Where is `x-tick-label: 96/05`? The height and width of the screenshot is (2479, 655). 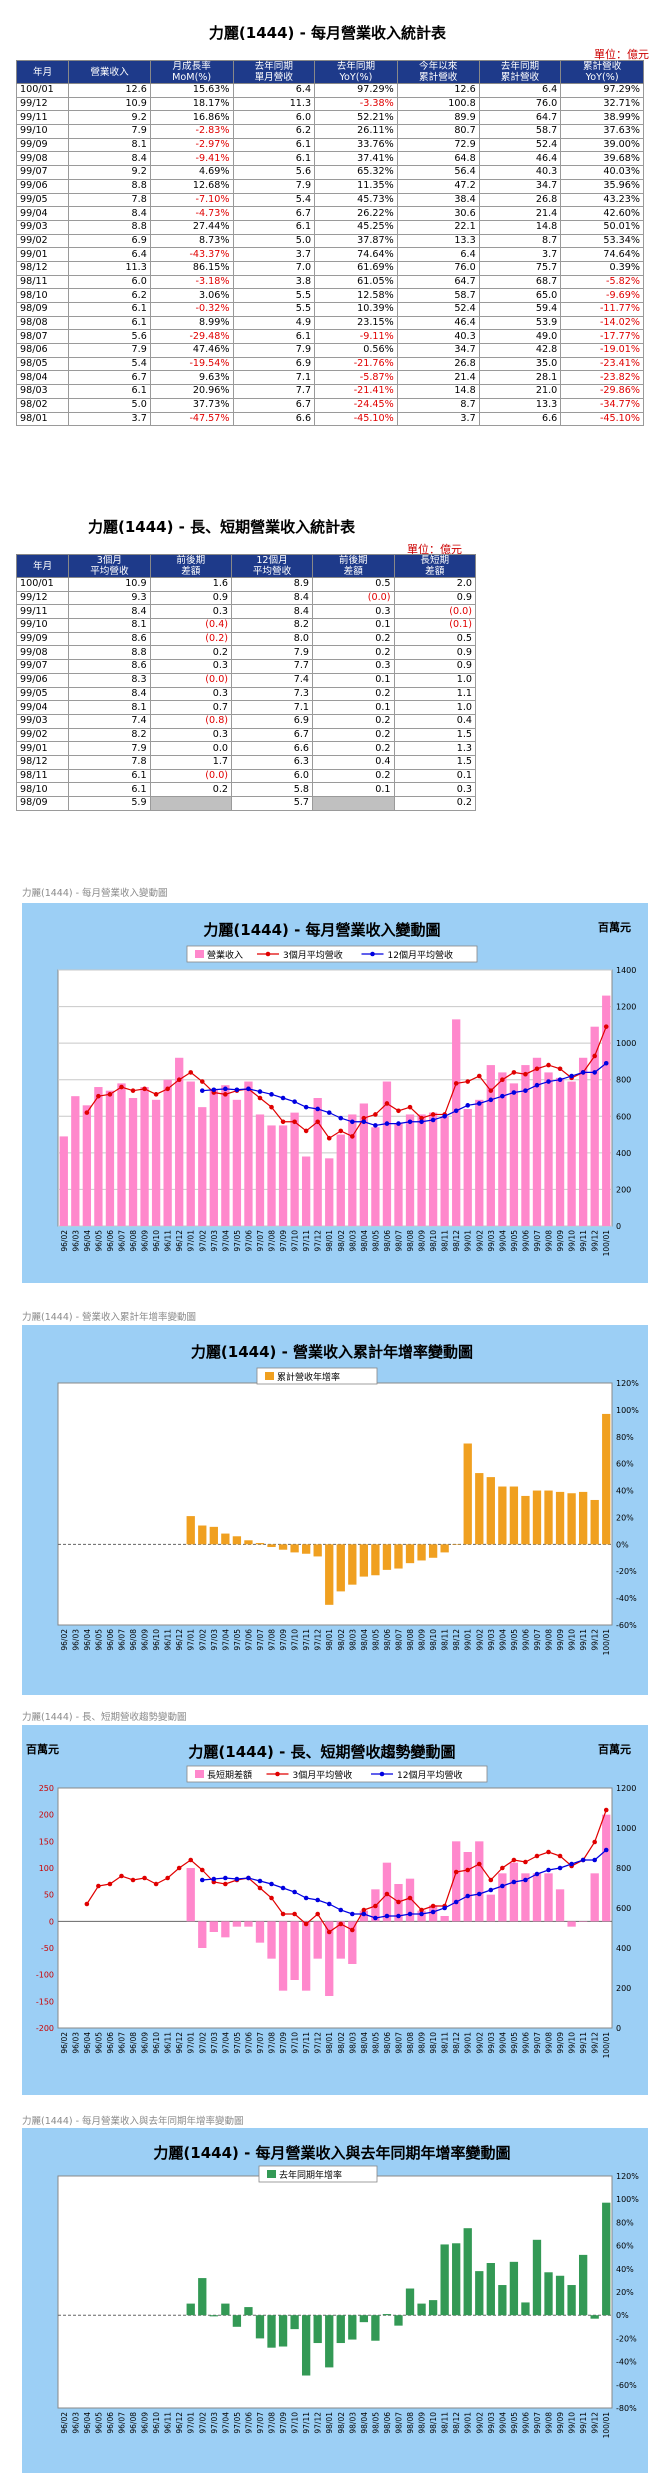
x-tick-label: 96/05 is located at coordinates (98, 1640).